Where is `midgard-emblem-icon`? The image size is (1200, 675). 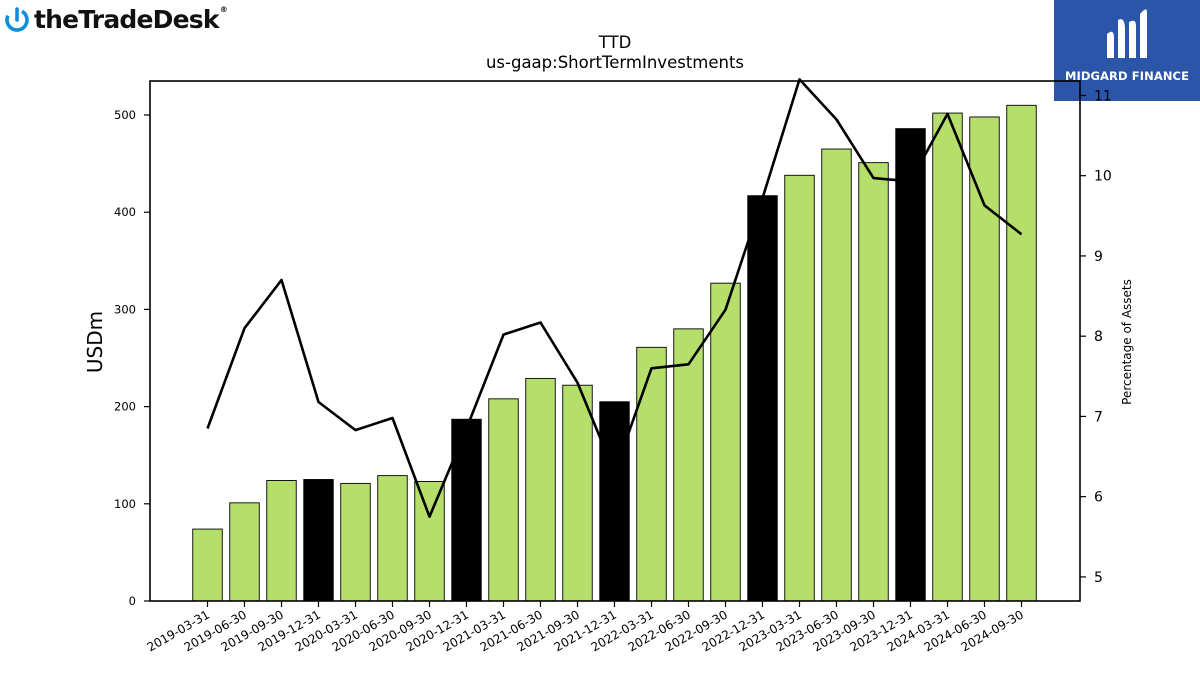
midgard-emblem-icon is located at coordinates (1127, 34).